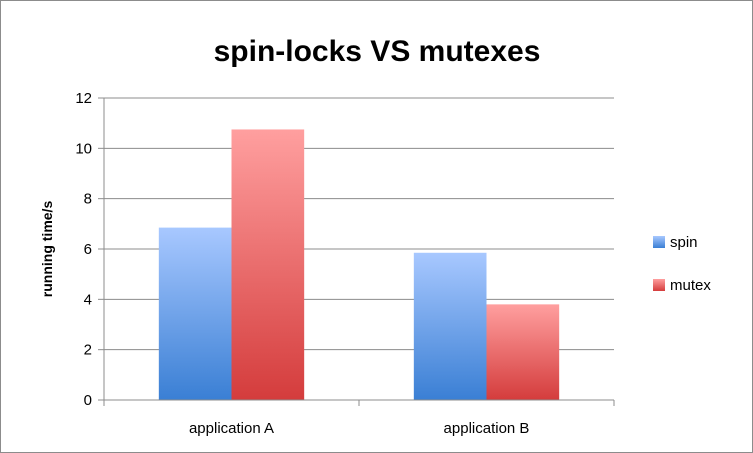  What do you see at coordinates (377, 51) in the screenshot?
I see `chart-title: spin-locks VS mutexes` at bounding box center [377, 51].